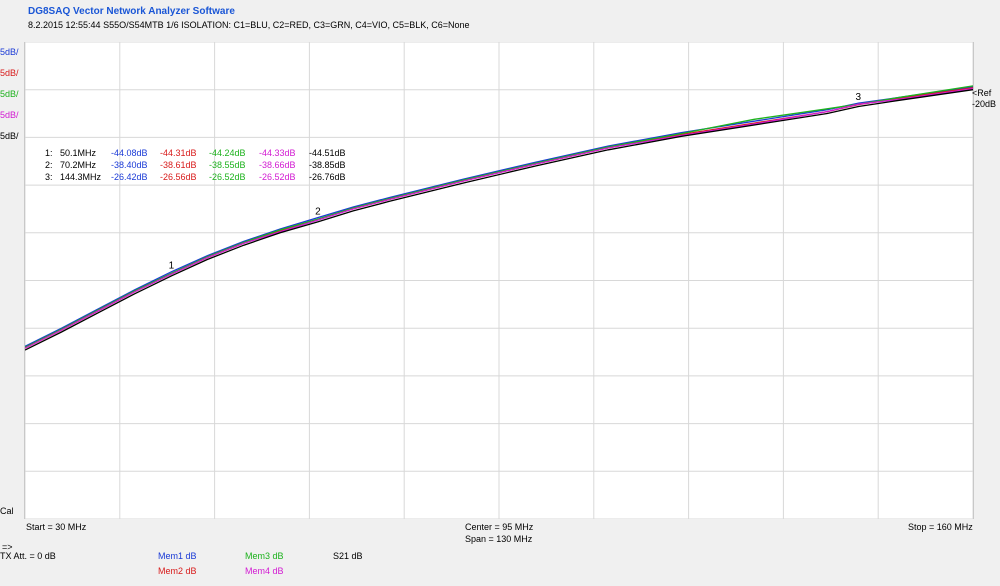  Describe the element at coordinates (7, 547) in the screenshot. I see `arrow-indicator: =>` at that location.